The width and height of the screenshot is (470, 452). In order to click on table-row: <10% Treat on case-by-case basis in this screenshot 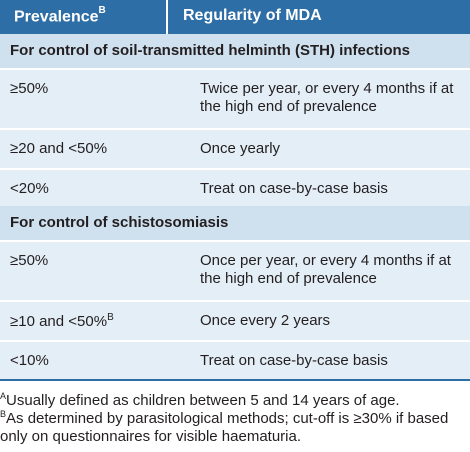, I will do `click(235, 360)`.